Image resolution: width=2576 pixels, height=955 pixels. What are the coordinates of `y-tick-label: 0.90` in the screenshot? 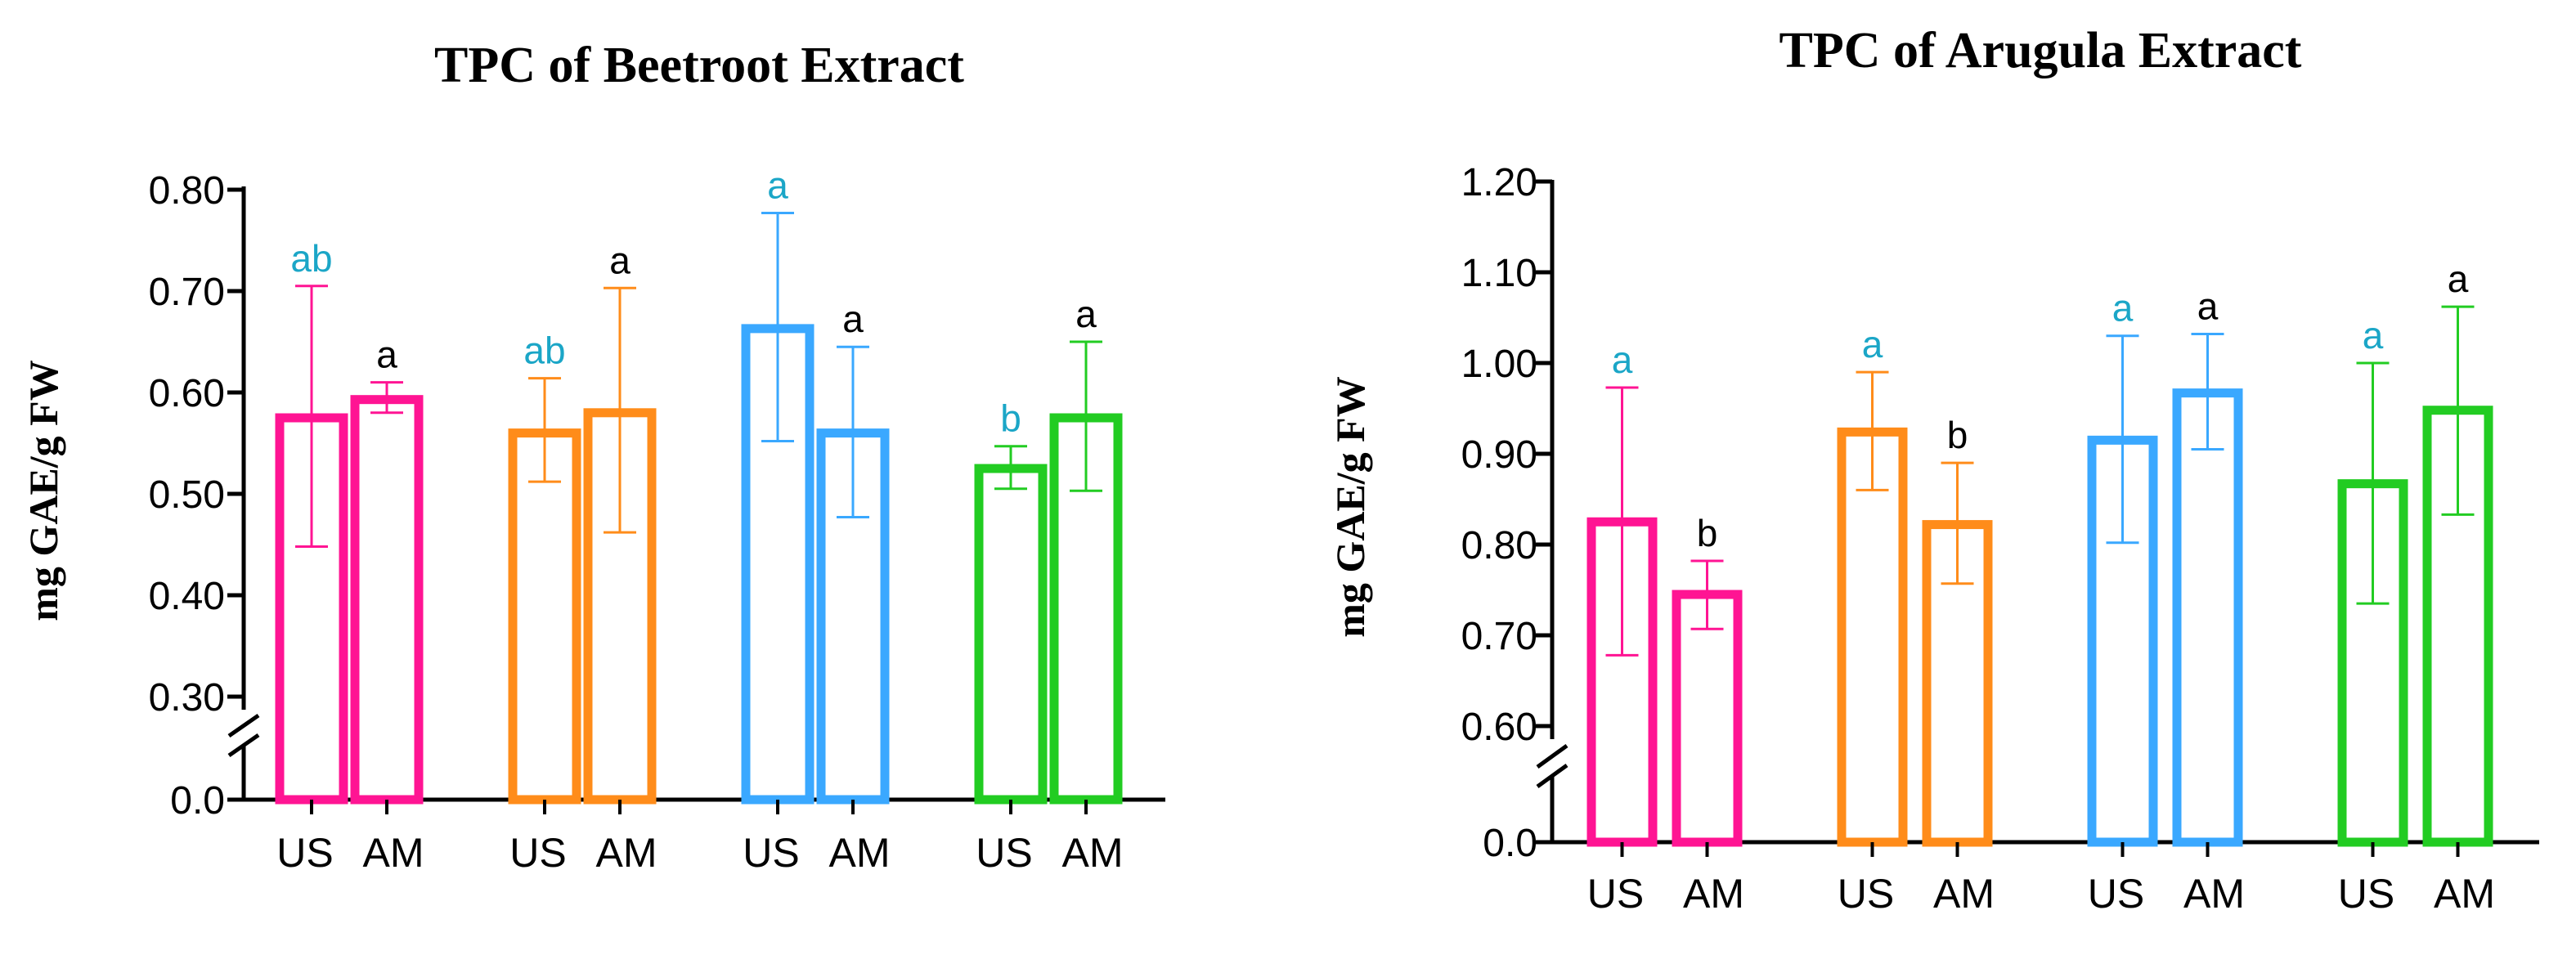 It's located at (1499, 455).